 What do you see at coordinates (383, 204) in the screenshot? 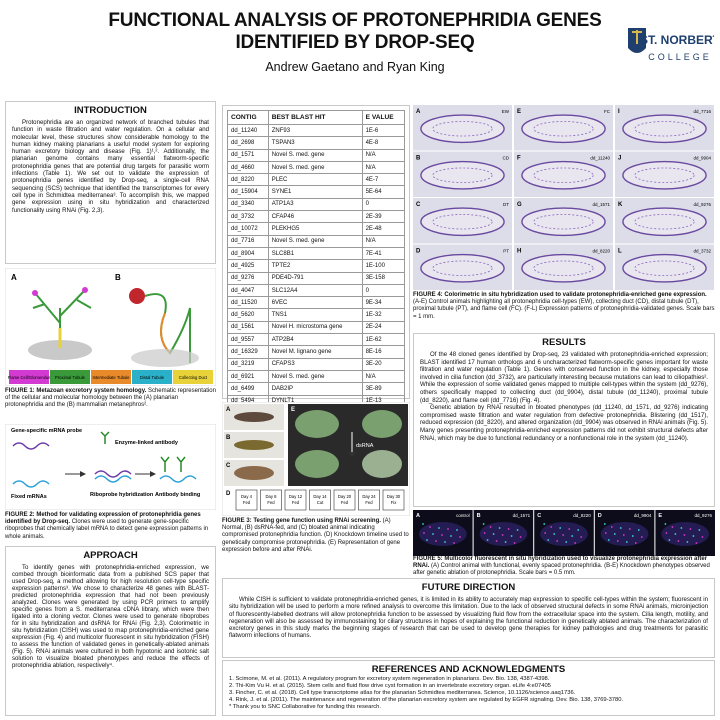
I see `table-cell: 0` at bounding box center [383, 204].